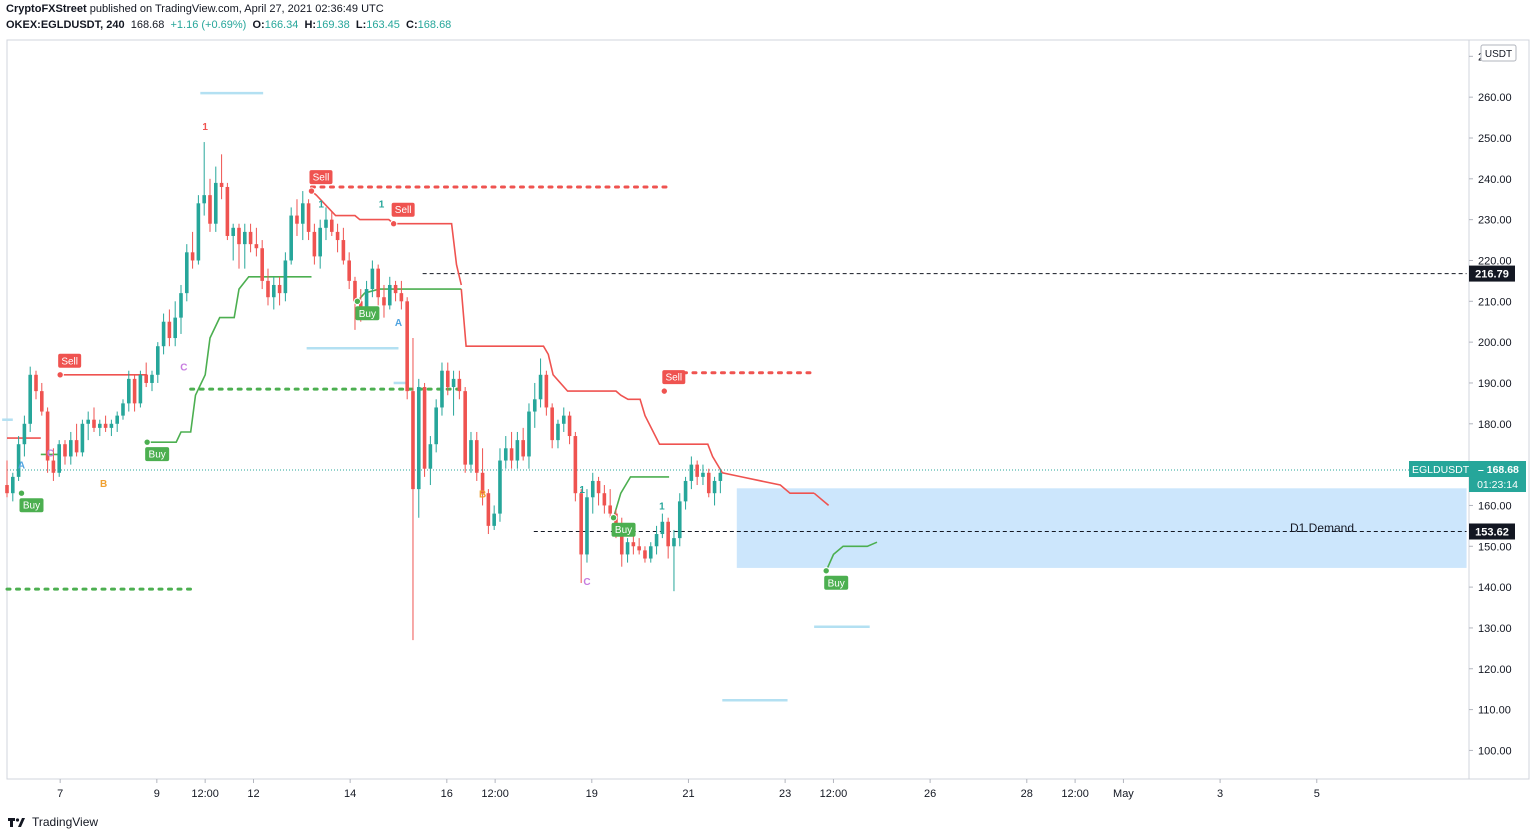  What do you see at coordinates (53, 822) in the screenshot?
I see `tradingview-footer: TradingView` at bounding box center [53, 822].